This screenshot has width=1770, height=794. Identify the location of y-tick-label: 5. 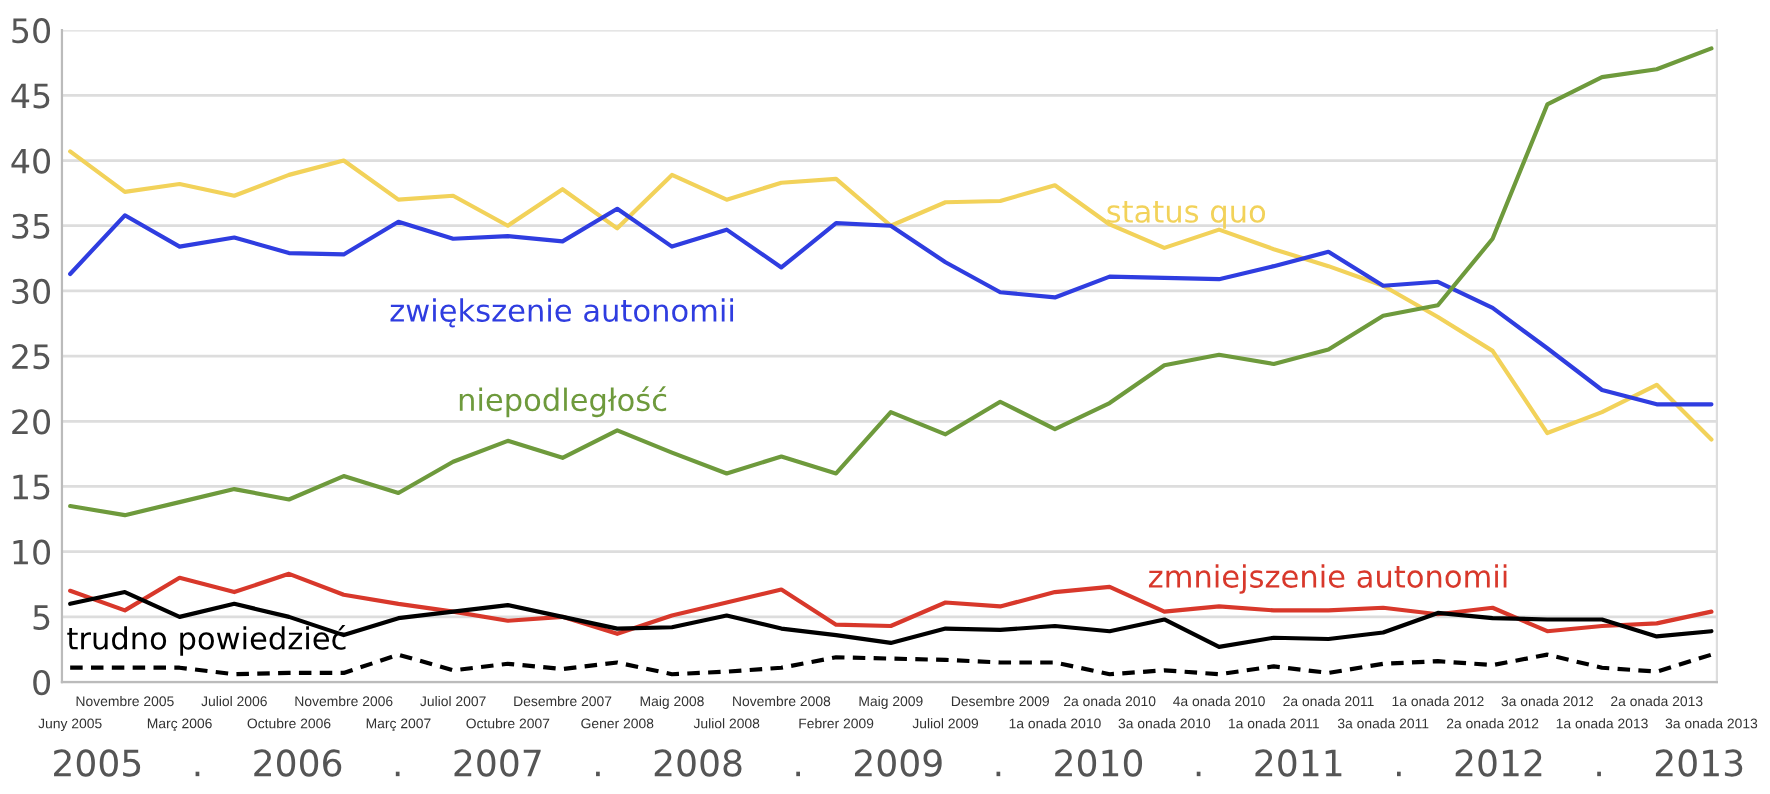
(41, 617).